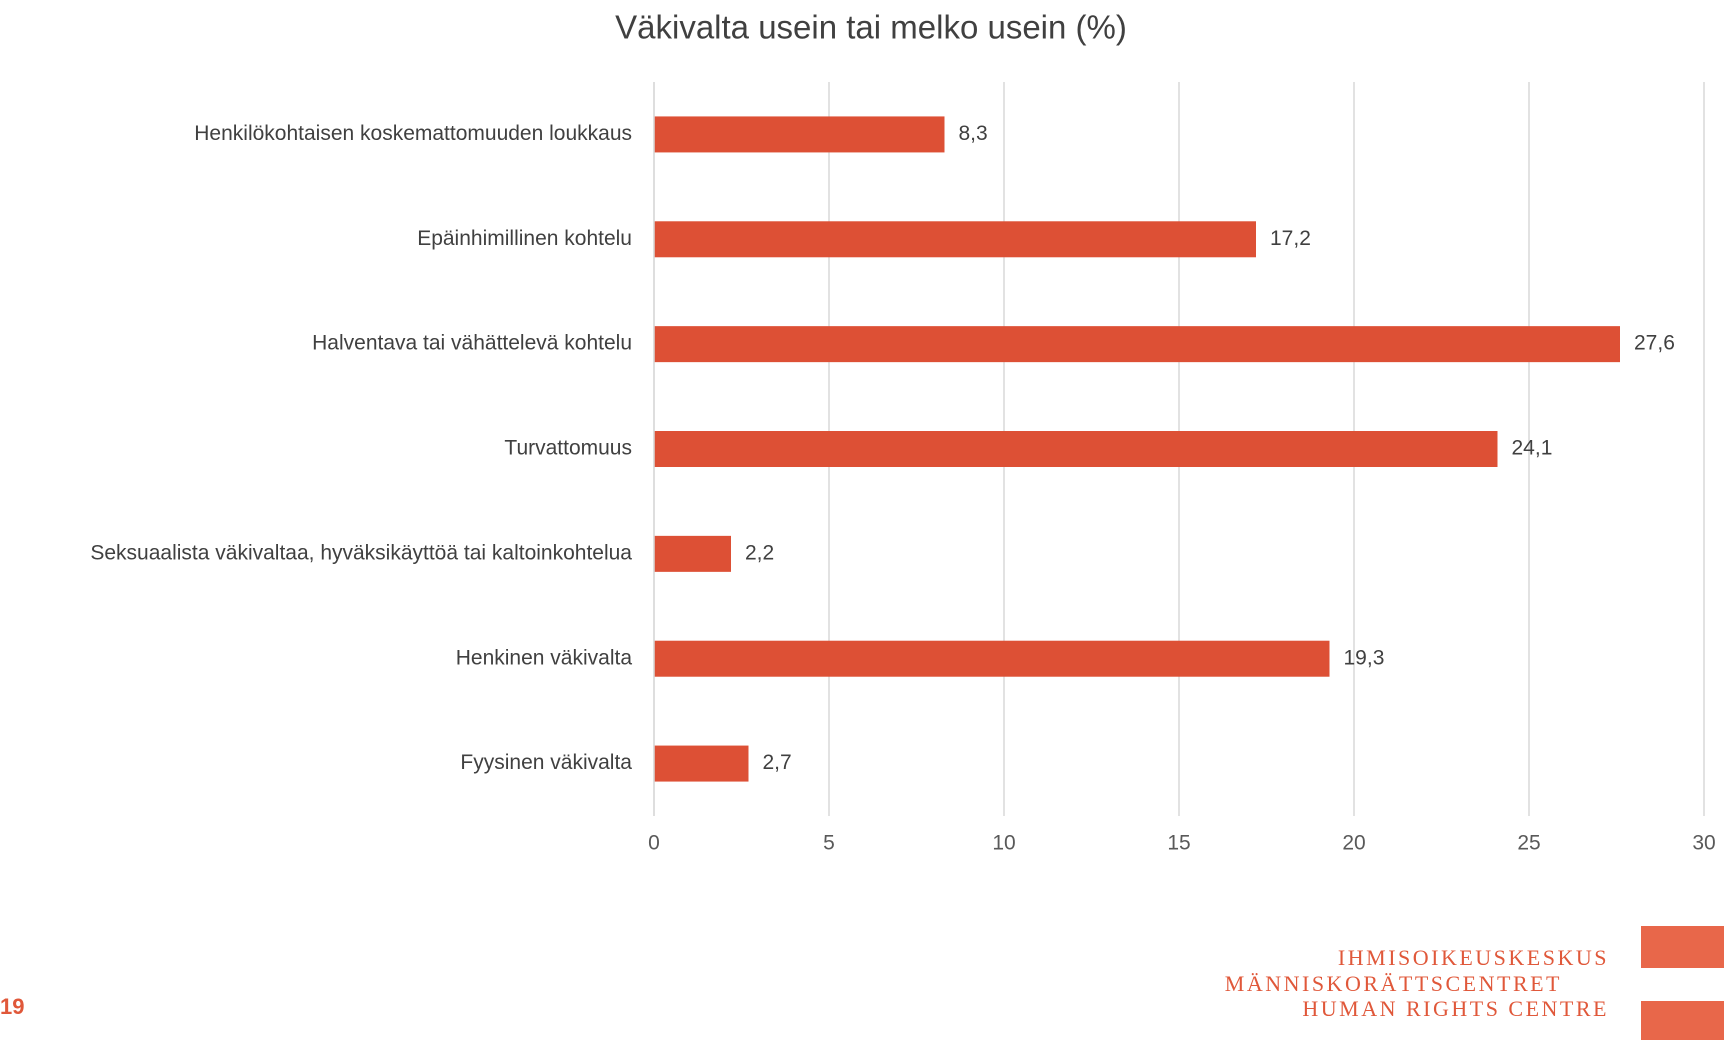 Image resolution: width=1724 pixels, height=1040 pixels. I want to click on y-tick-label: Halventava tai vähättelevä kohtelu, so click(472, 343).